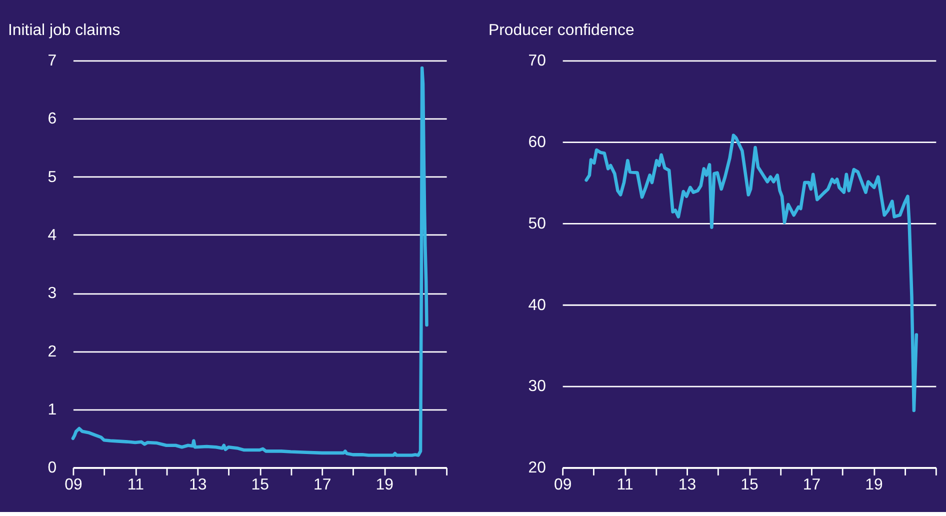  I want to click on y-tick-label: 20, so click(537, 468).